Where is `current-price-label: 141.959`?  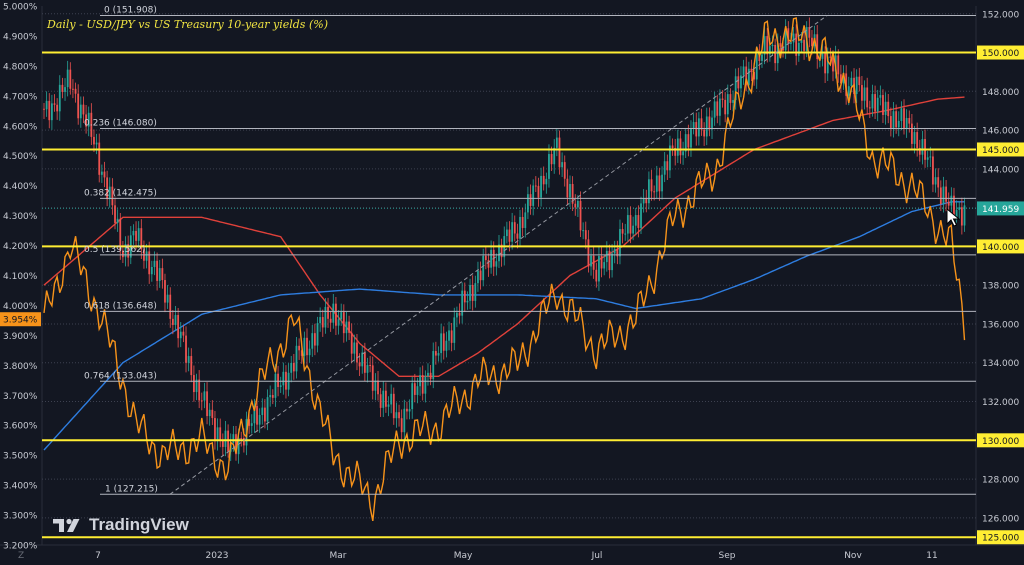 current-price-label: 141.959 is located at coordinates (1000, 210).